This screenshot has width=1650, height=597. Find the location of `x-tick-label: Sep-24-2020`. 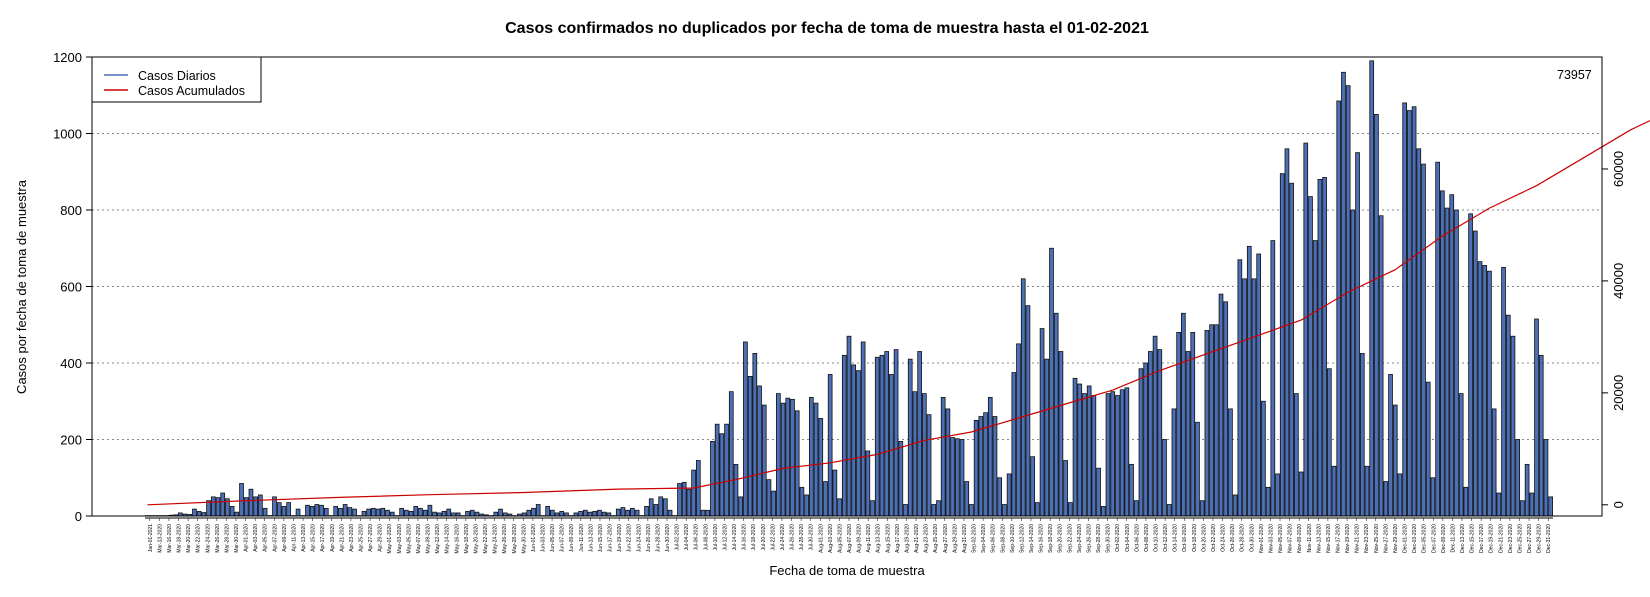

x-tick-label: Sep-24-2020 is located at coordinates (1080, 538).